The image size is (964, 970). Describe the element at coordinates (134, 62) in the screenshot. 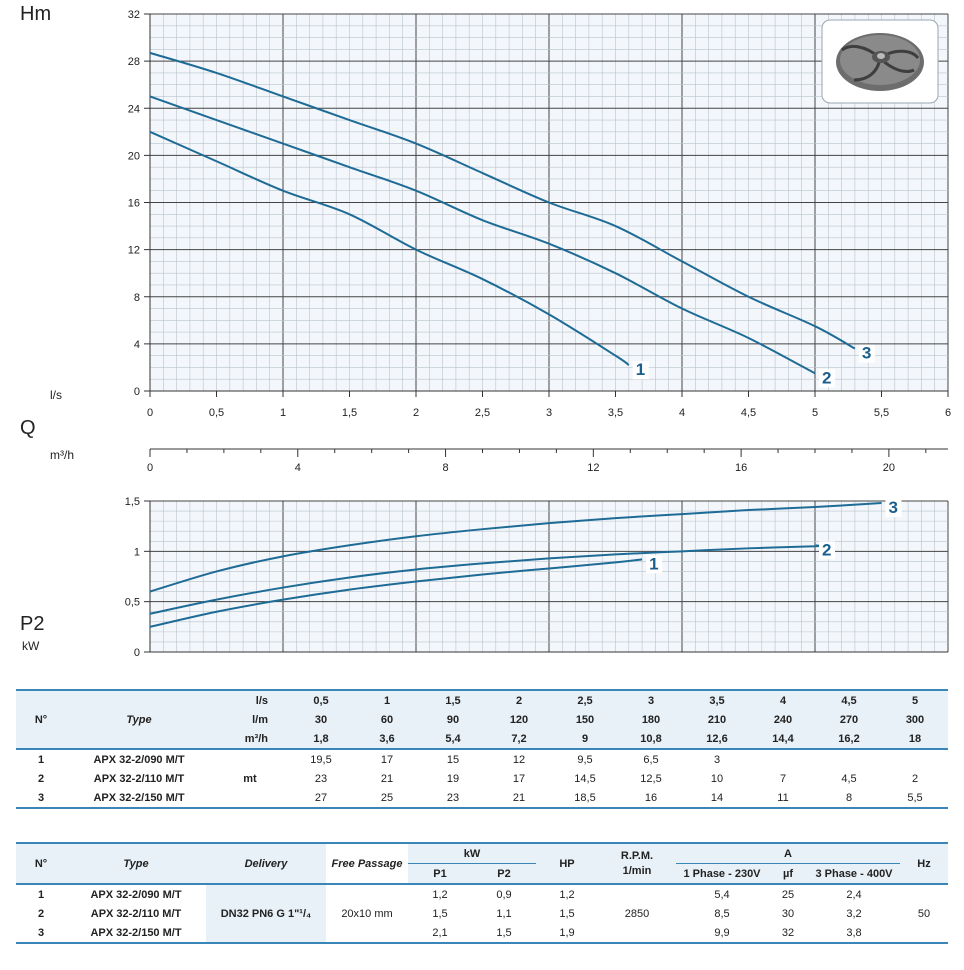

I see `y-tick-label: 28` at that location.